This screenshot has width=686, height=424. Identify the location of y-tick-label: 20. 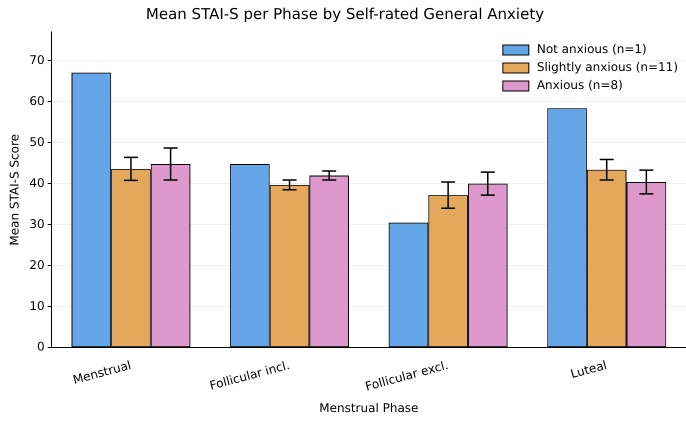
(37, 265).